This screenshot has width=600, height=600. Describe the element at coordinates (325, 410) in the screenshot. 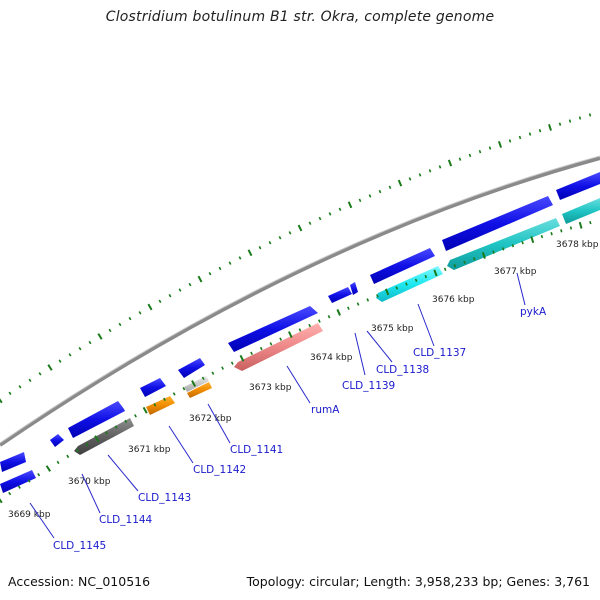

I see `gene-label-rumA: rumA` at that location.